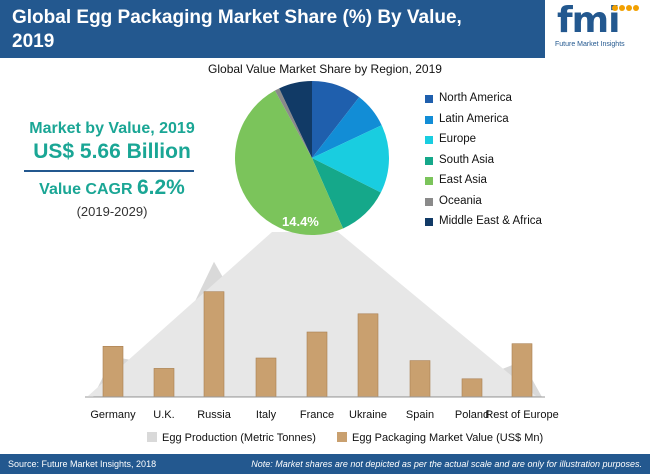 This screenshot has width=650, height=474. I want to click on x-tick-label-rest-of-europe: Rest of Europe, so click(522, 415).